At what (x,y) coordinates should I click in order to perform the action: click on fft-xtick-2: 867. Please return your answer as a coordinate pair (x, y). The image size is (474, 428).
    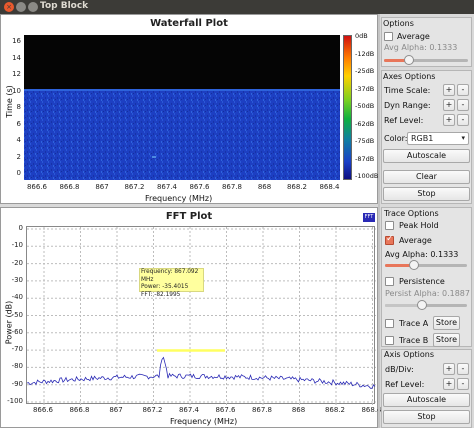
    Looking at the image, I should click on (116, 410).